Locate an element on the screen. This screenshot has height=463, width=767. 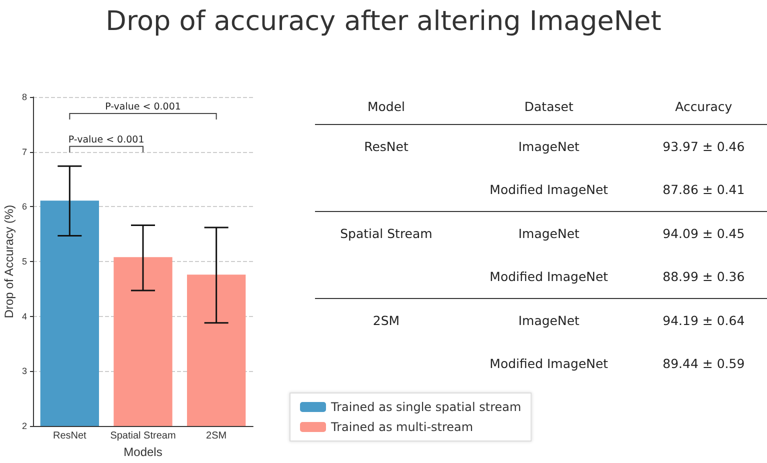
y-tick-label: 8 is located at coordinates (24, 97).